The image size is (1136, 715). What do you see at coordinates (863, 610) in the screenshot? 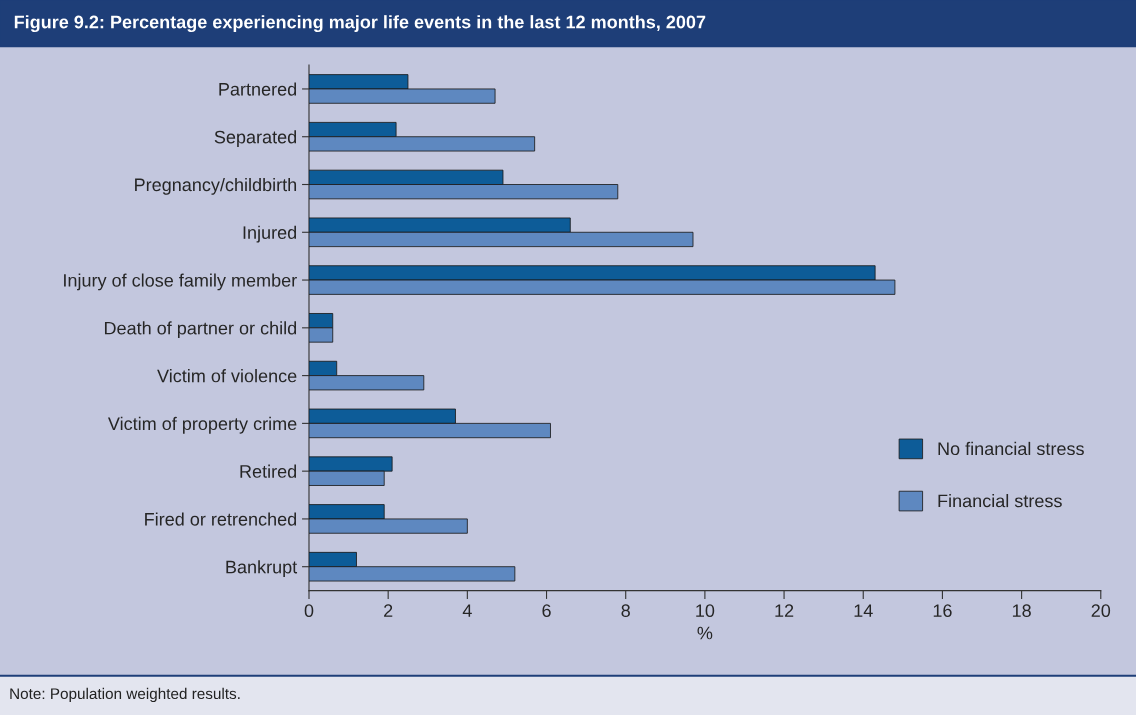
I see `x-tick-label: 14` at bounding box center [863, 610].